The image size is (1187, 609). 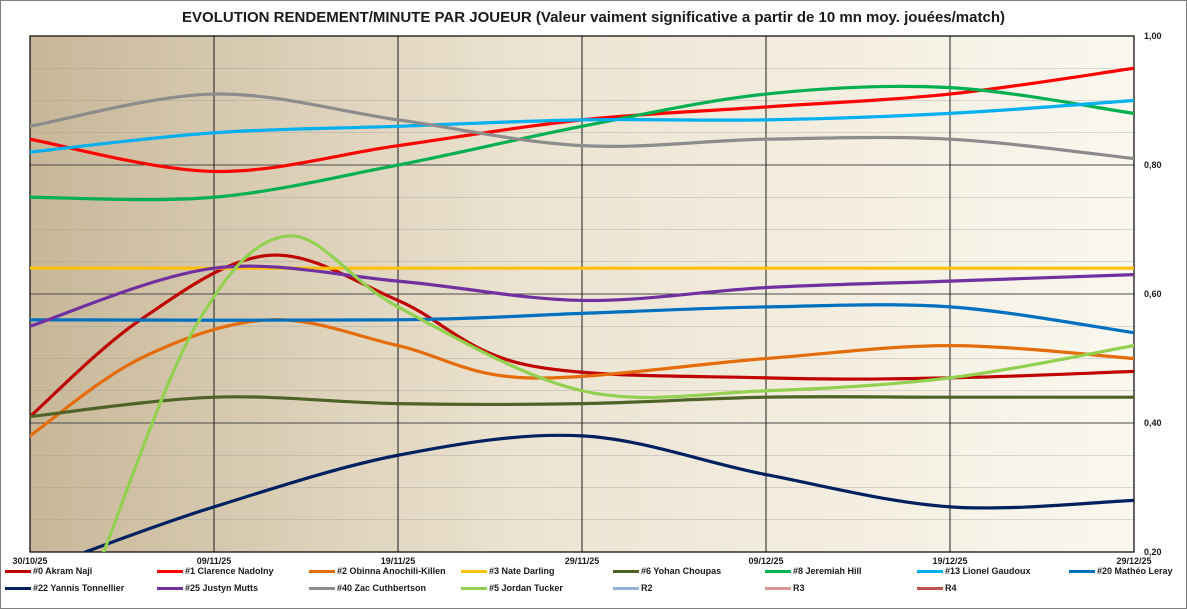 What do you see at coordinates (1153, 165) in the screenshot?
I see `y-tick-label: 0,80` at bounding box center [1153, 165].